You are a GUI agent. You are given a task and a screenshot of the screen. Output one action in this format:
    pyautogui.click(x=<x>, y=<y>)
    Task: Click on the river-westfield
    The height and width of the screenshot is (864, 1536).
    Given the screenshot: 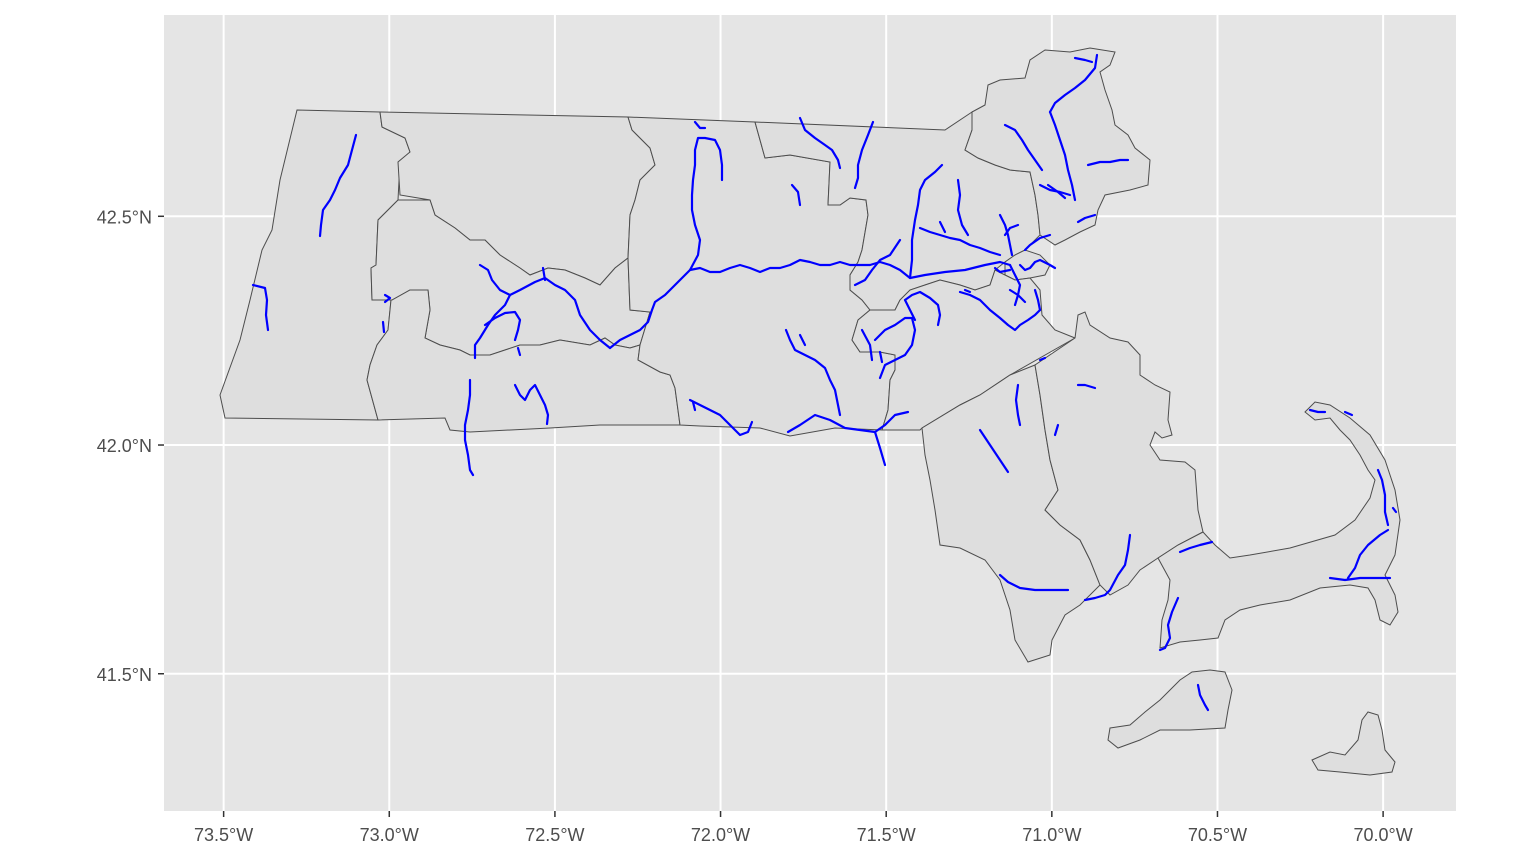 What is the action you would take?
    pyautogui.click(x=492, y=311)
    